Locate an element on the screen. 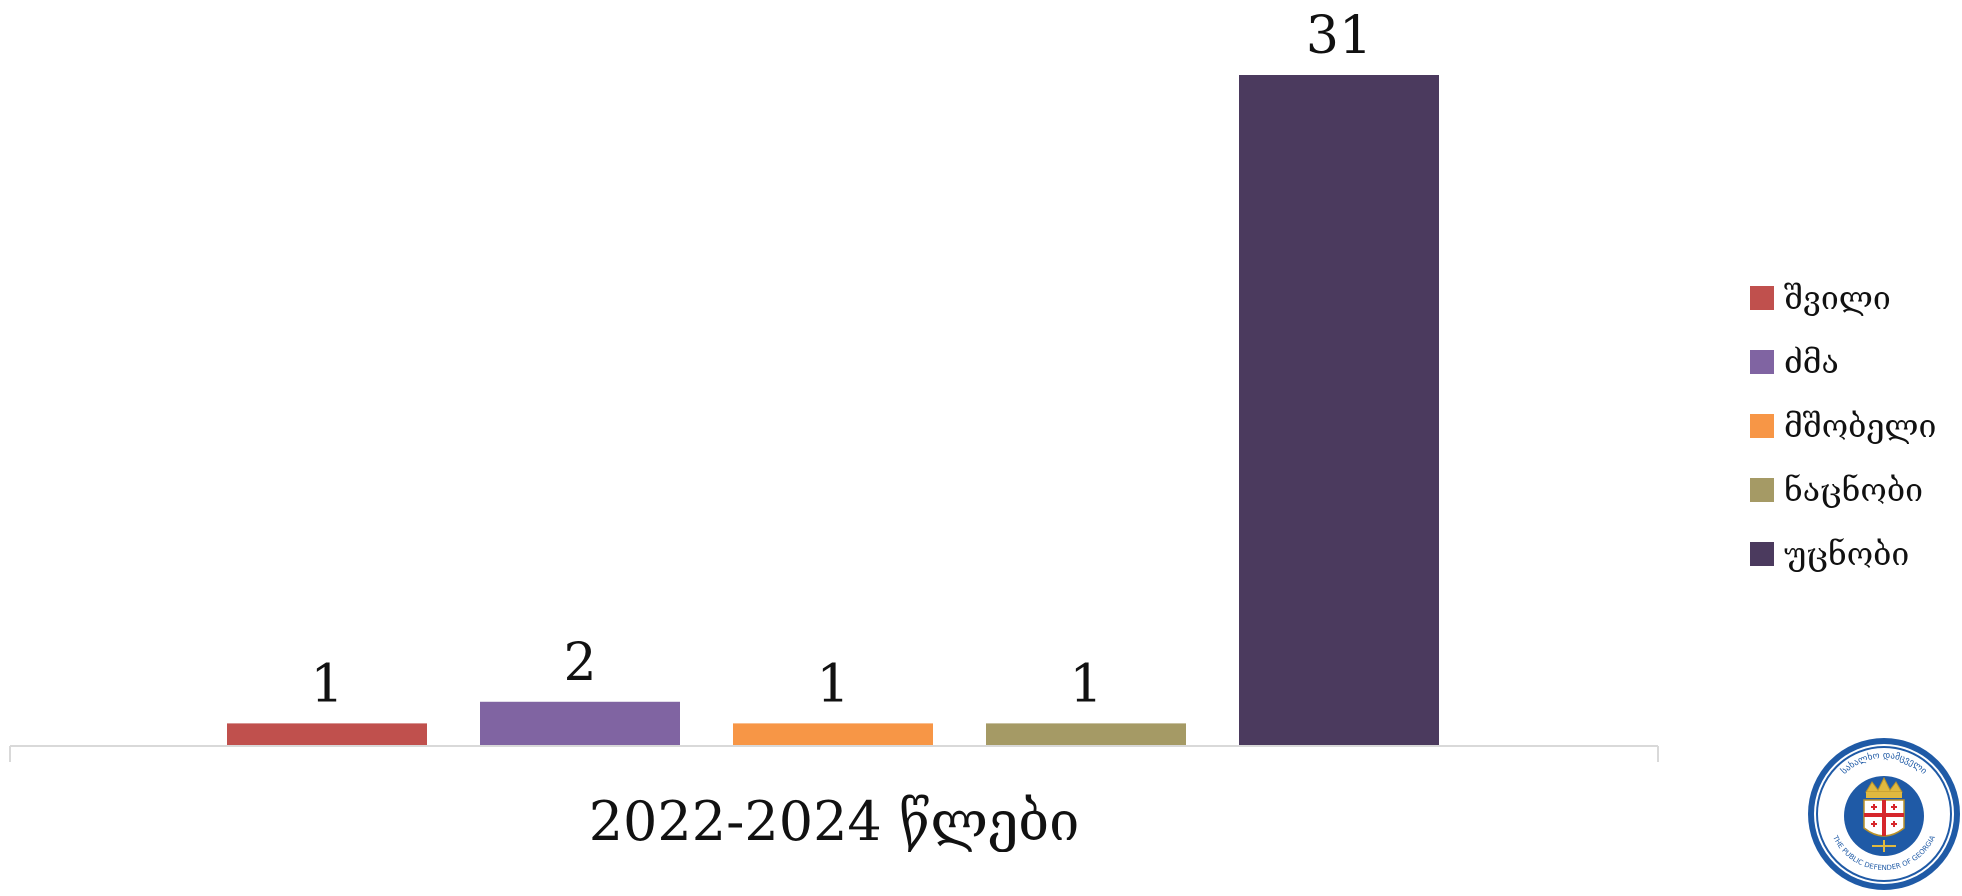 This screenshot has width=1962, height=896. legend-label: უცნობი is located at coordinates (1847, 554).